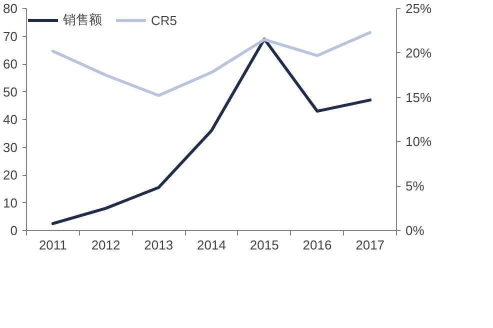 Image resolution: width=493 pixels, height=328 pixels. I want to click on y2-tick-label: 25%, so click(419, 8).